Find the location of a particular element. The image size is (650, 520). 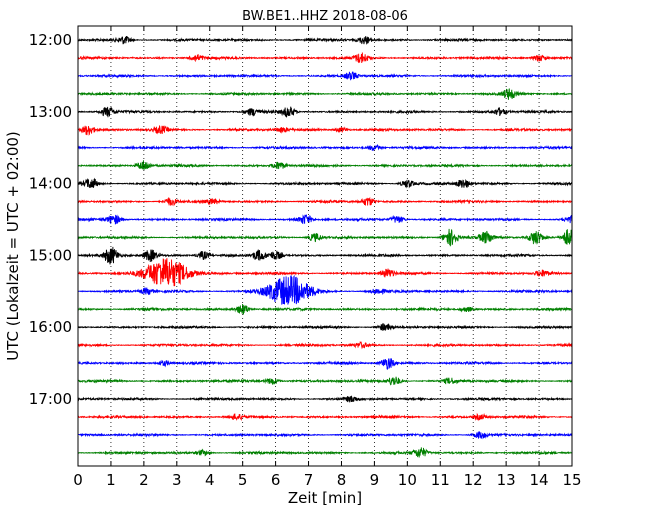

x-tick-label: 15 is located at coordinates (571, 480).